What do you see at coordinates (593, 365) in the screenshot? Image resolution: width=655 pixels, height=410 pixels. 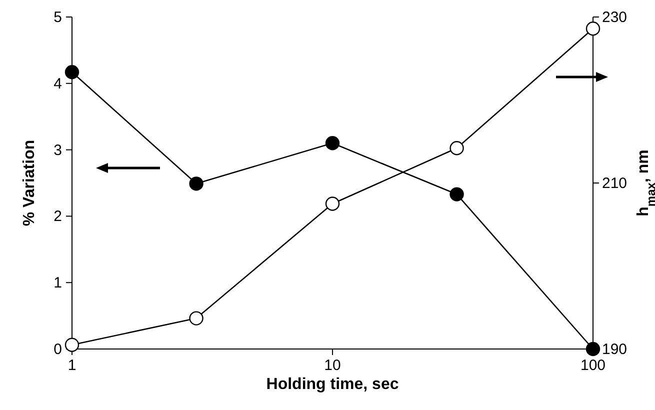 I see `x-tick-label: 100` at bounding box center [593, 365].